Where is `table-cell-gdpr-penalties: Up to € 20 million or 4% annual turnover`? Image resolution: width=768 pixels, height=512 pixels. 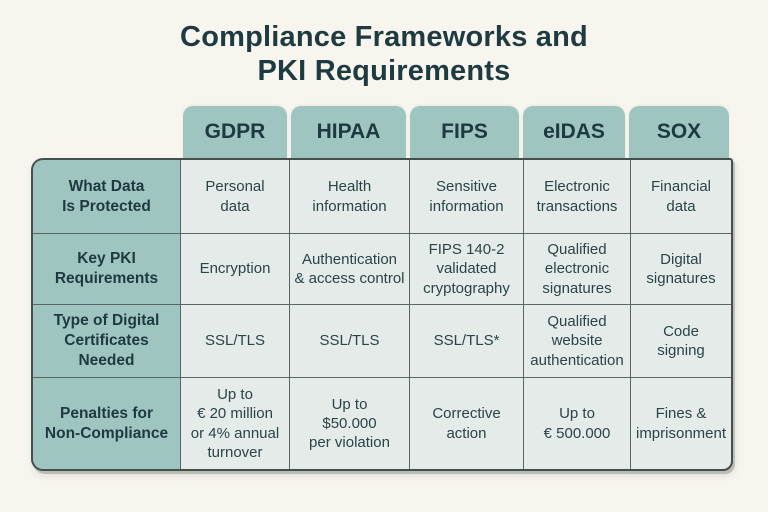 table-cell-gdpr-penalties: Up to € 20 million or 4% annual turnover is located at coordinates (235, 423).